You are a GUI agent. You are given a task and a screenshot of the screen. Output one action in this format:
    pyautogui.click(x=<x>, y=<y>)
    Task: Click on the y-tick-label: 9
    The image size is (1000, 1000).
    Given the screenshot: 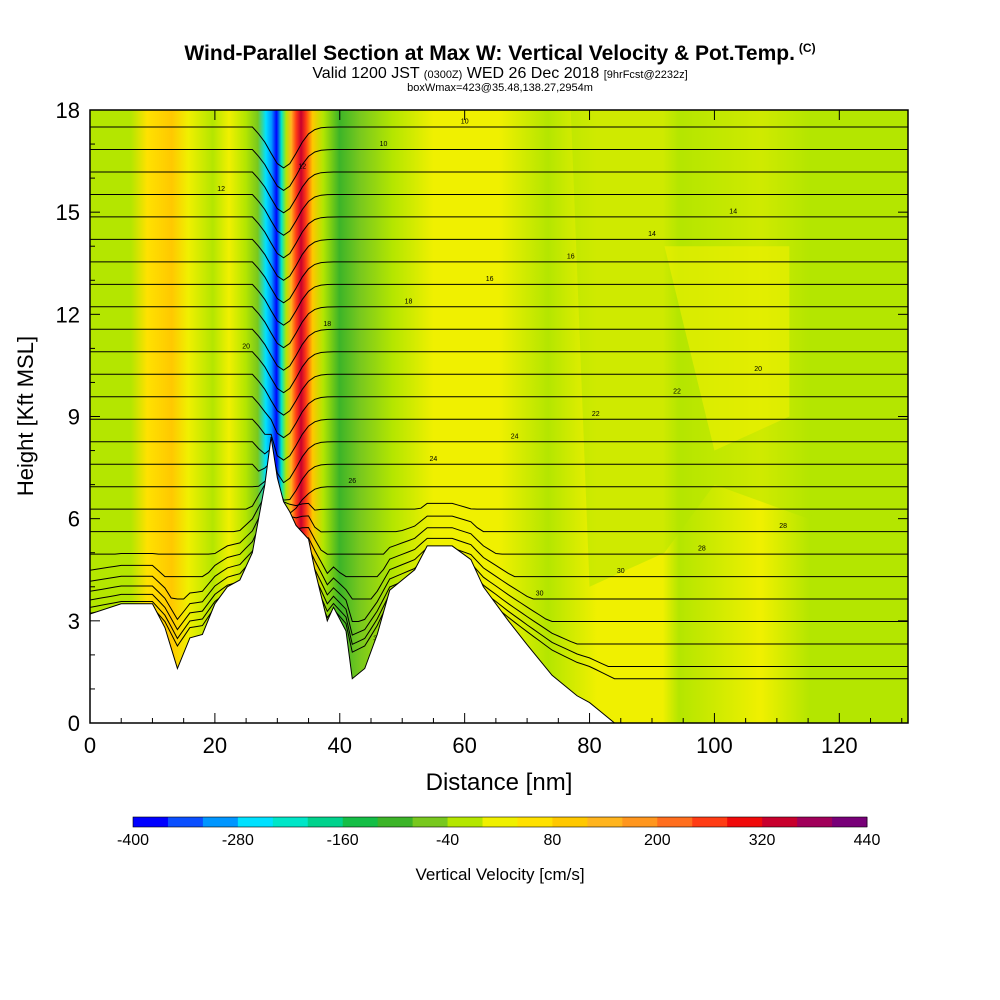 What is the action you would take?
    pyautogui.click(x=74, y=417)
    